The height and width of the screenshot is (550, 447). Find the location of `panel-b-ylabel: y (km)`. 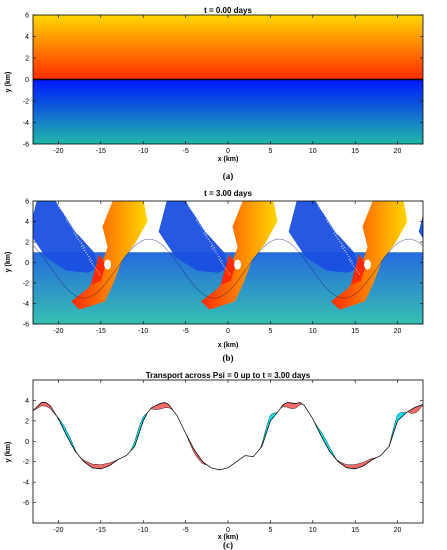

panel-b-ylabel: y (km) is located at coordinates (8, 262).